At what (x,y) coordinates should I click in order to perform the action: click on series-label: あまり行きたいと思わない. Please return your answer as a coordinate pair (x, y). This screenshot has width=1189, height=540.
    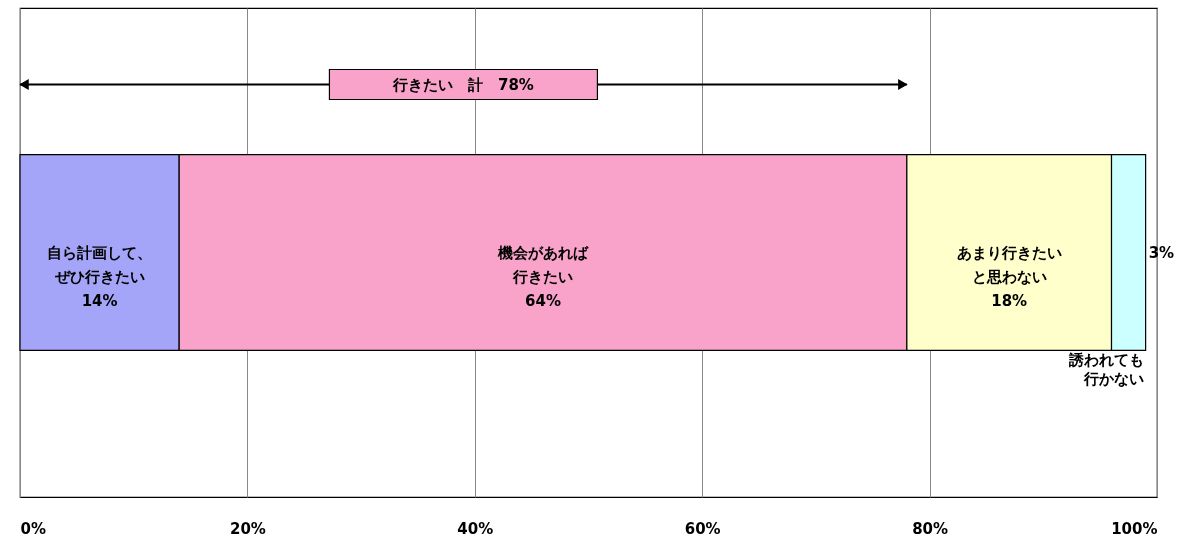
    Looking at the image, I should click on (1009, 264).